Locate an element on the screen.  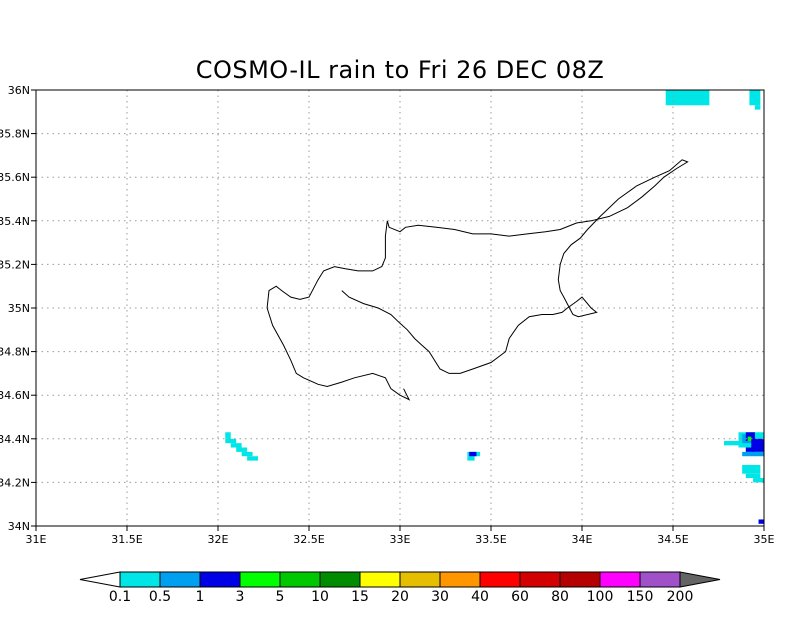
x-tick-label: 35E is located at coordinates (764, 539).